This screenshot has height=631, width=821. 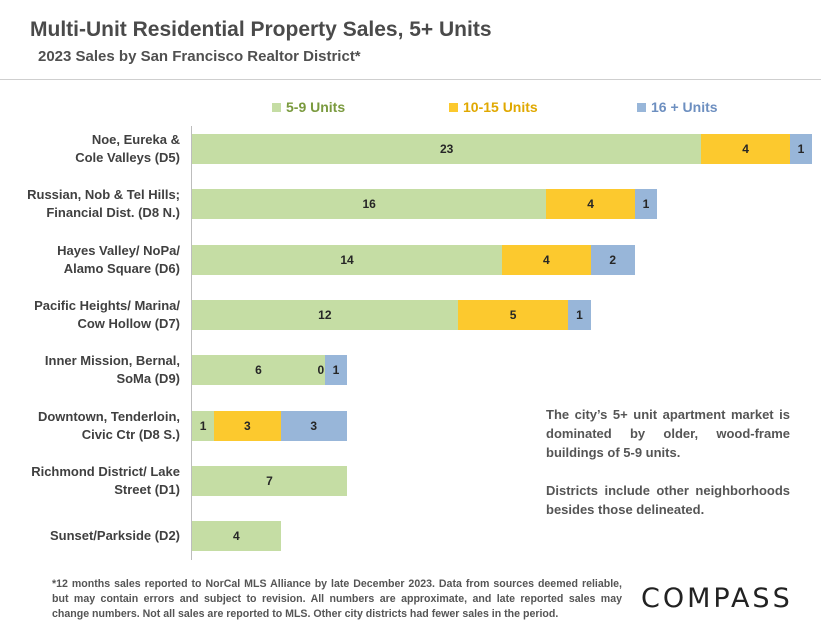 I want to click on bar-data-label: 14, so click(x=347, y=259).